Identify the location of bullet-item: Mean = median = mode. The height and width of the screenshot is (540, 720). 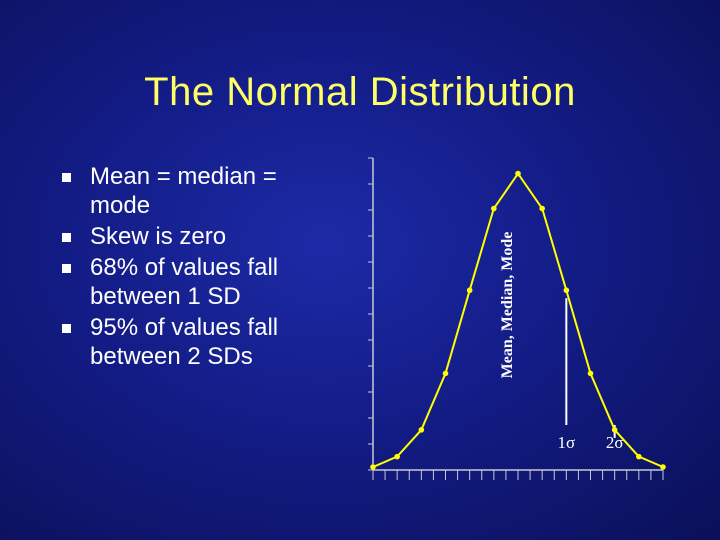
(197, 191).